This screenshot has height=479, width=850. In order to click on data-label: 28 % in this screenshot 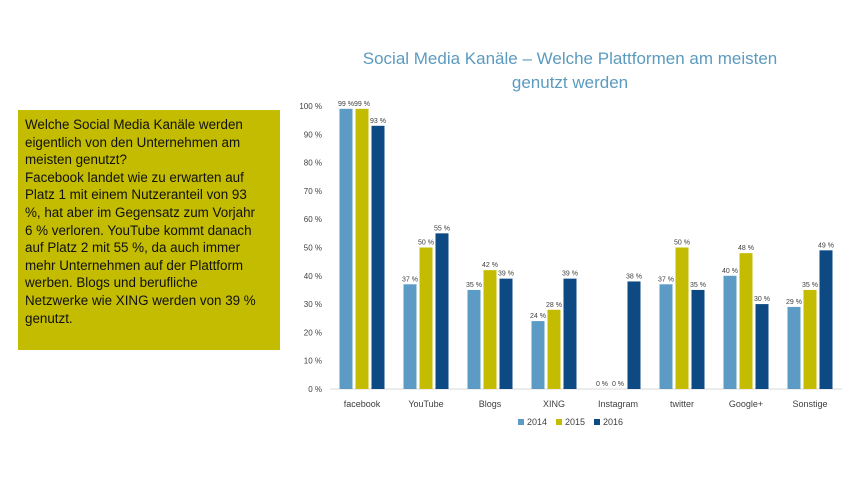, I will do `click(554, 305)`.